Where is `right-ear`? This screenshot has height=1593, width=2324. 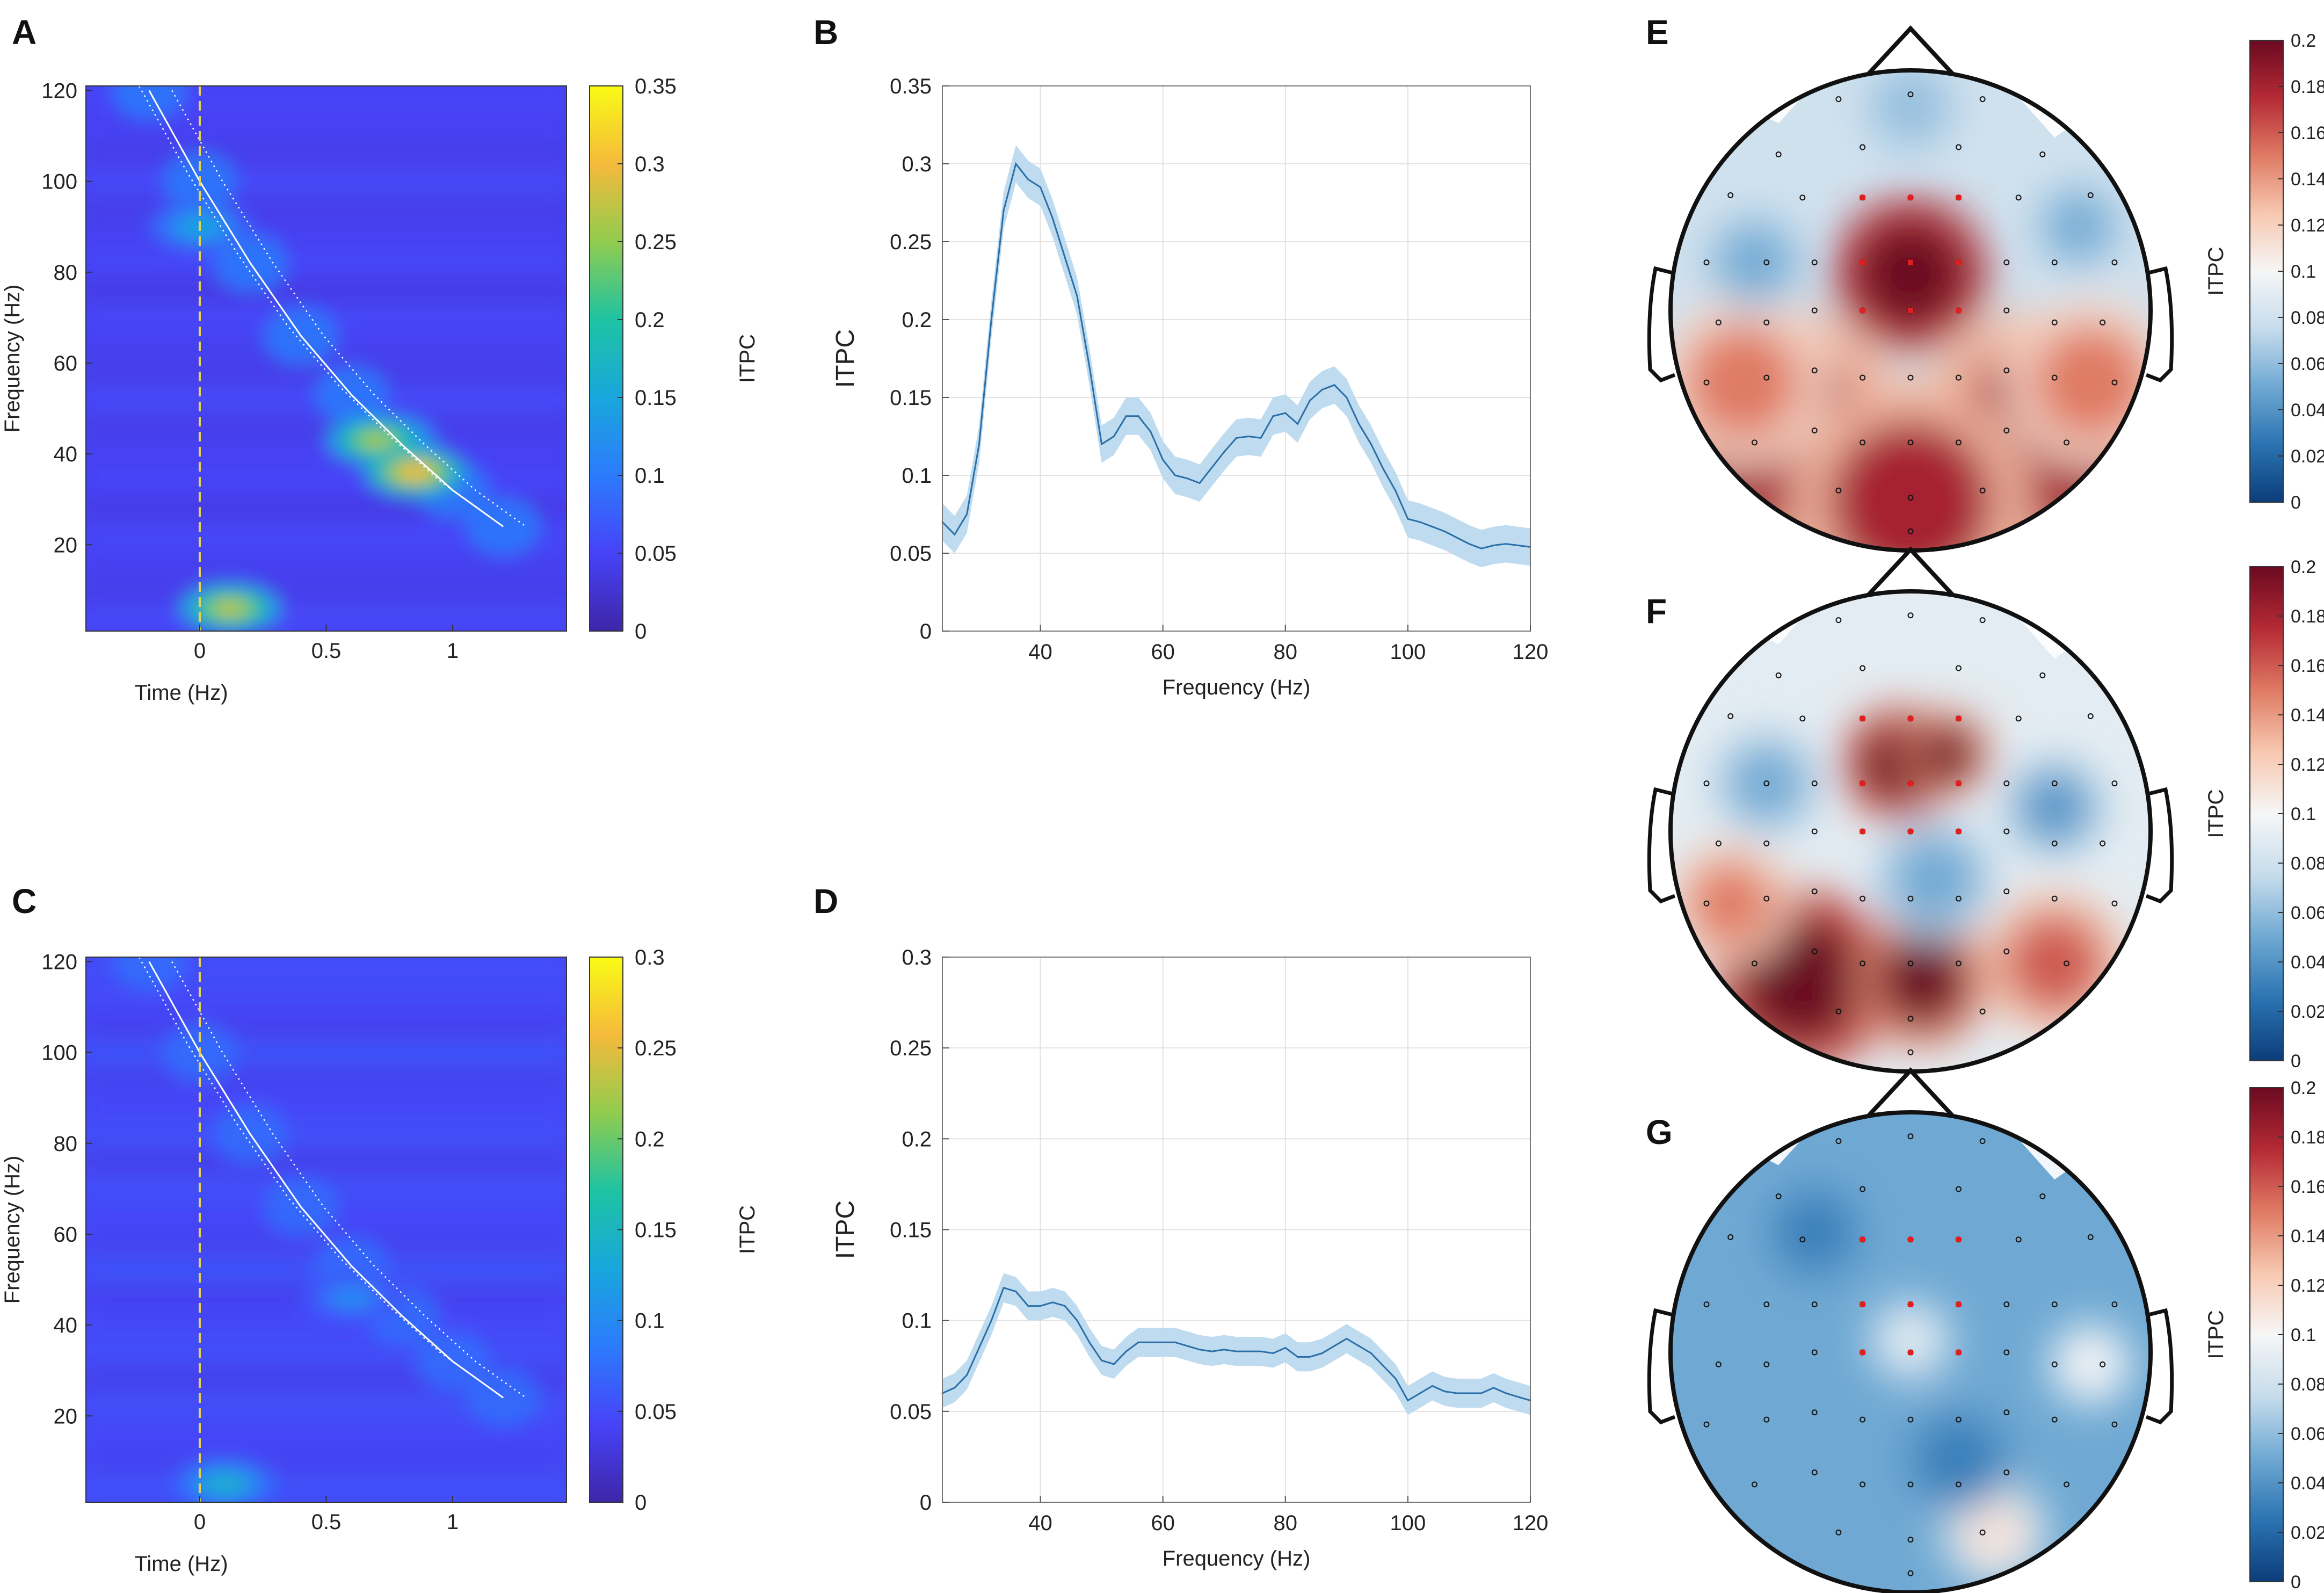 right-ear is located at coordinates (2160, 324).